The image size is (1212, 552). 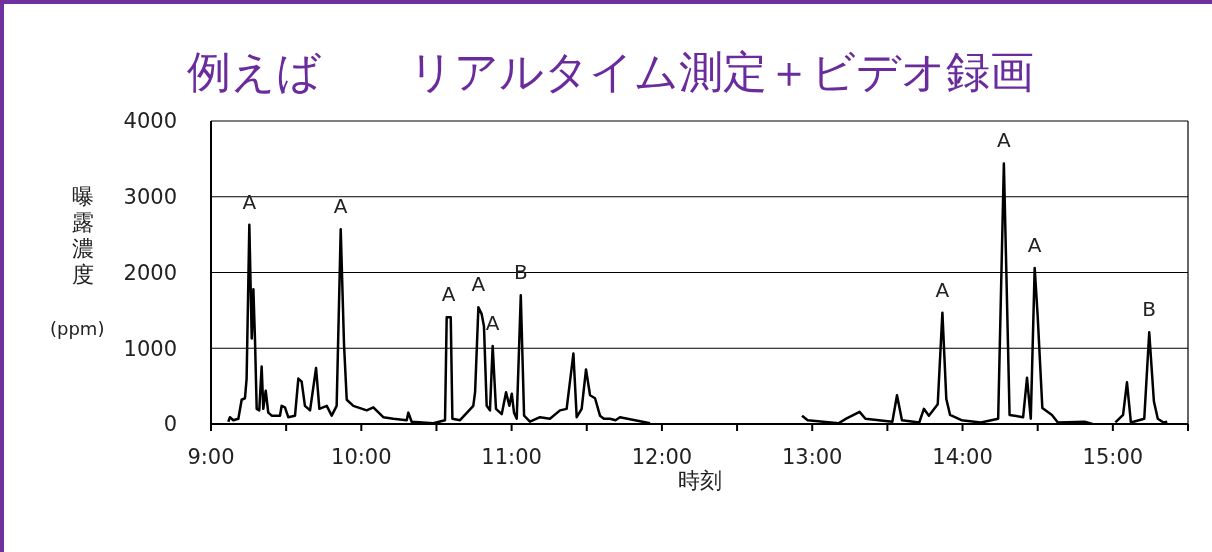 What do you see at coordinates (962, 456) in the screenshot?
I see `x-tick-label: 14:00` at bounding box center [962, 456].